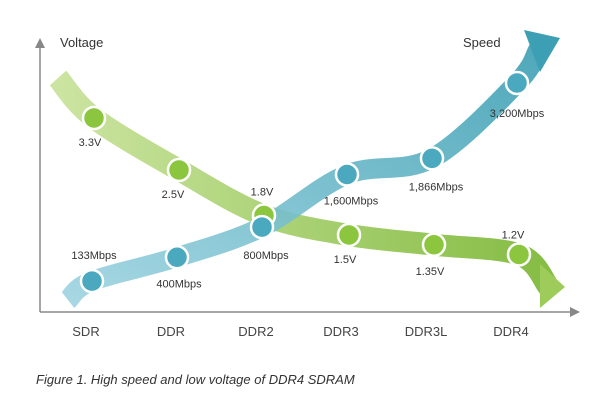  What do you see at coordinates (436, 187) in the screenshot?
I see `speed-data-label: 1,866Mbps` at bounding box center [436, 187].